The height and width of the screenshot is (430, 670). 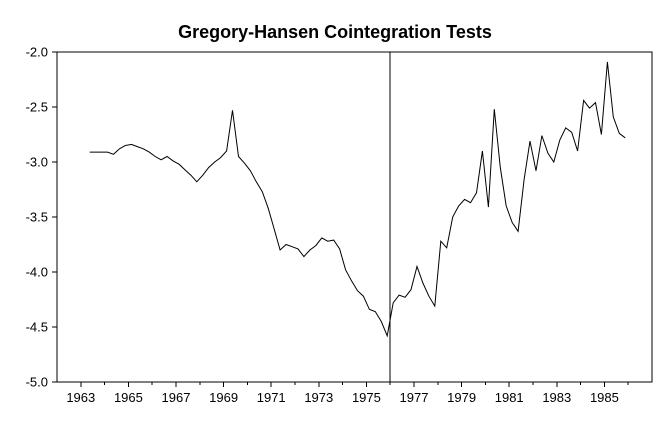 What do you see at coordinates (37, 162) in the screenshot?
I see `y-axis-tick-label: -3.0` at bounding box center [37, 162].